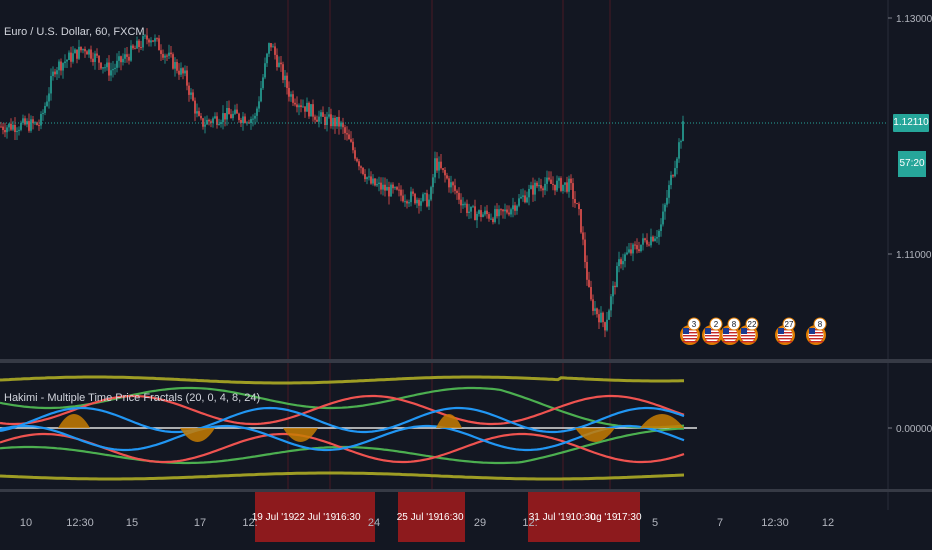 This screenshot has height=550, width=932. I want to click on indicator-blue-upper, so click(342, 420).